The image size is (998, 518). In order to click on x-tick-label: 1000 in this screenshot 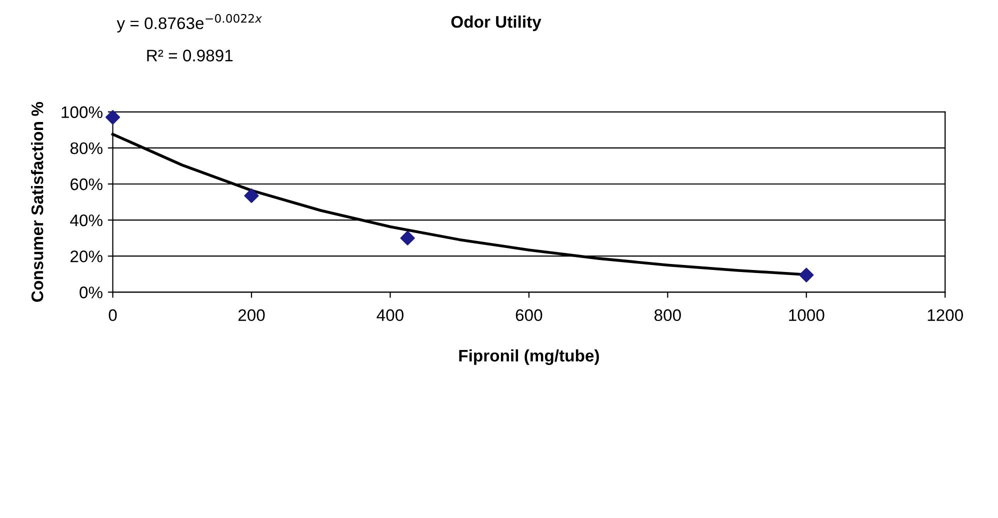, I will do `click(806, 315)`.